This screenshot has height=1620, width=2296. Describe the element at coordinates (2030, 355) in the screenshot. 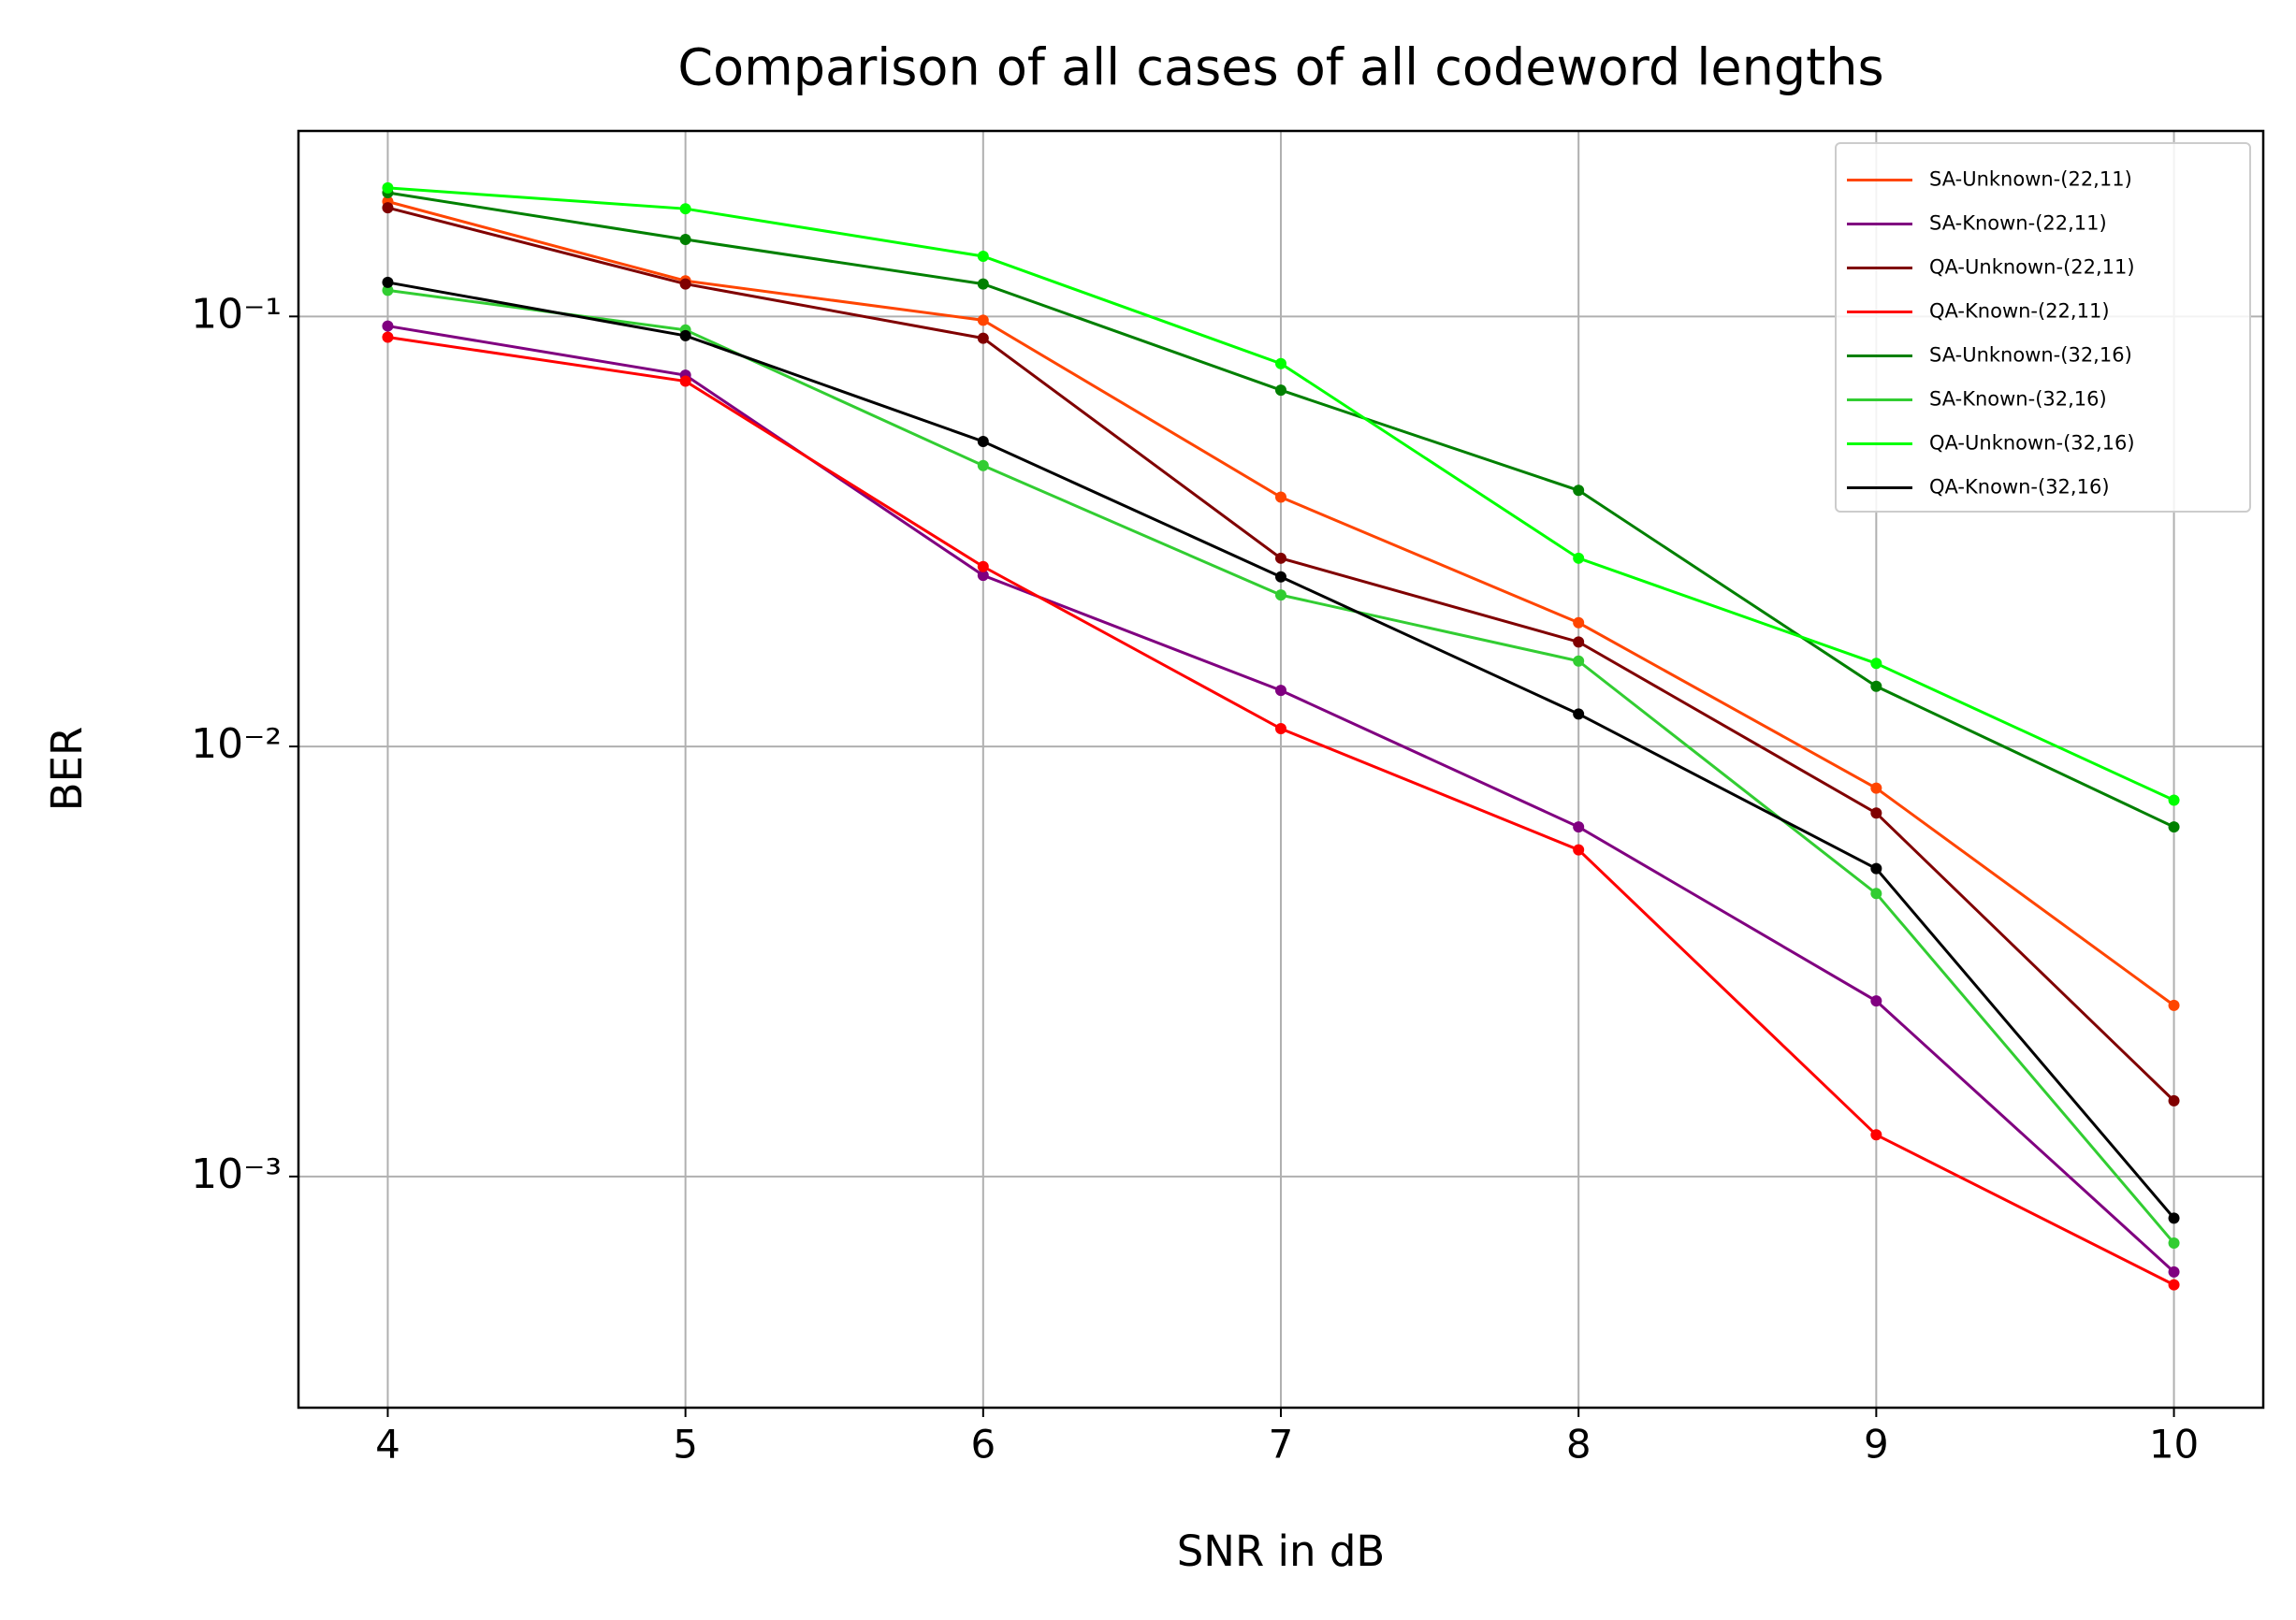

I see `legend-label: SA-Unknown-(32,16)` at that location.